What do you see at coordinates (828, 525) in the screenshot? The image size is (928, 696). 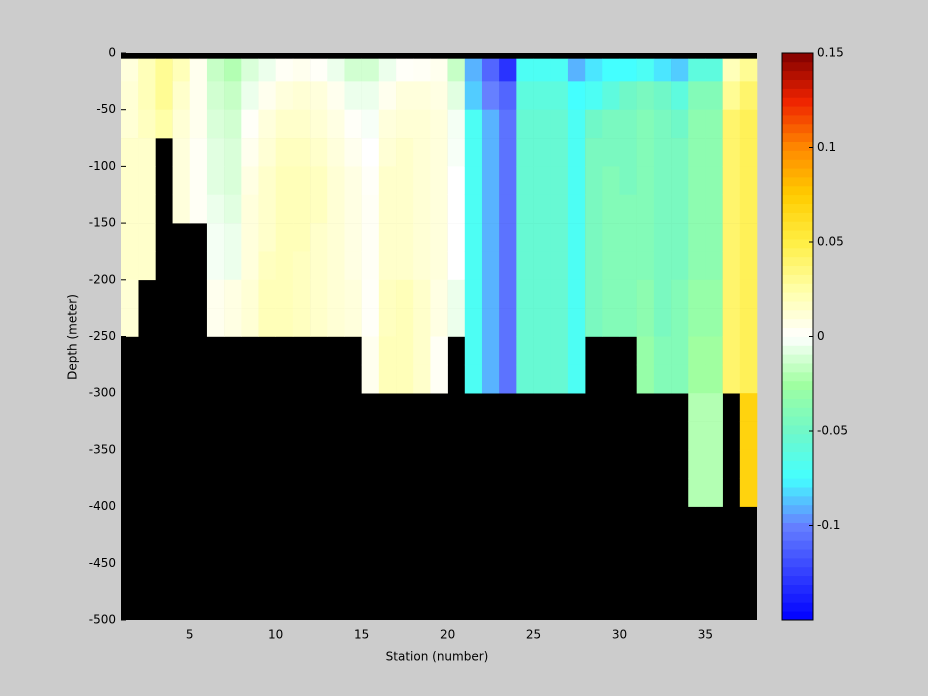 I see `colorbar-tick-label: -0.1` at bounding box center [828, 525].